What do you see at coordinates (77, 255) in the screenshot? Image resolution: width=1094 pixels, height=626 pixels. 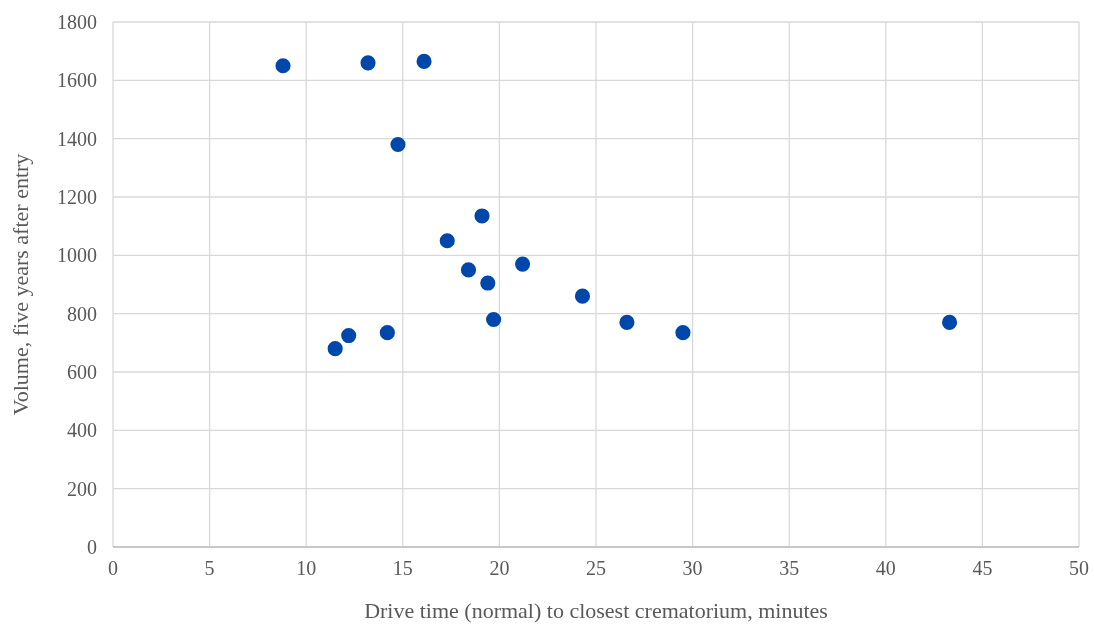 I see `y-tick-label: 1000` at bounding box center [77, 255].